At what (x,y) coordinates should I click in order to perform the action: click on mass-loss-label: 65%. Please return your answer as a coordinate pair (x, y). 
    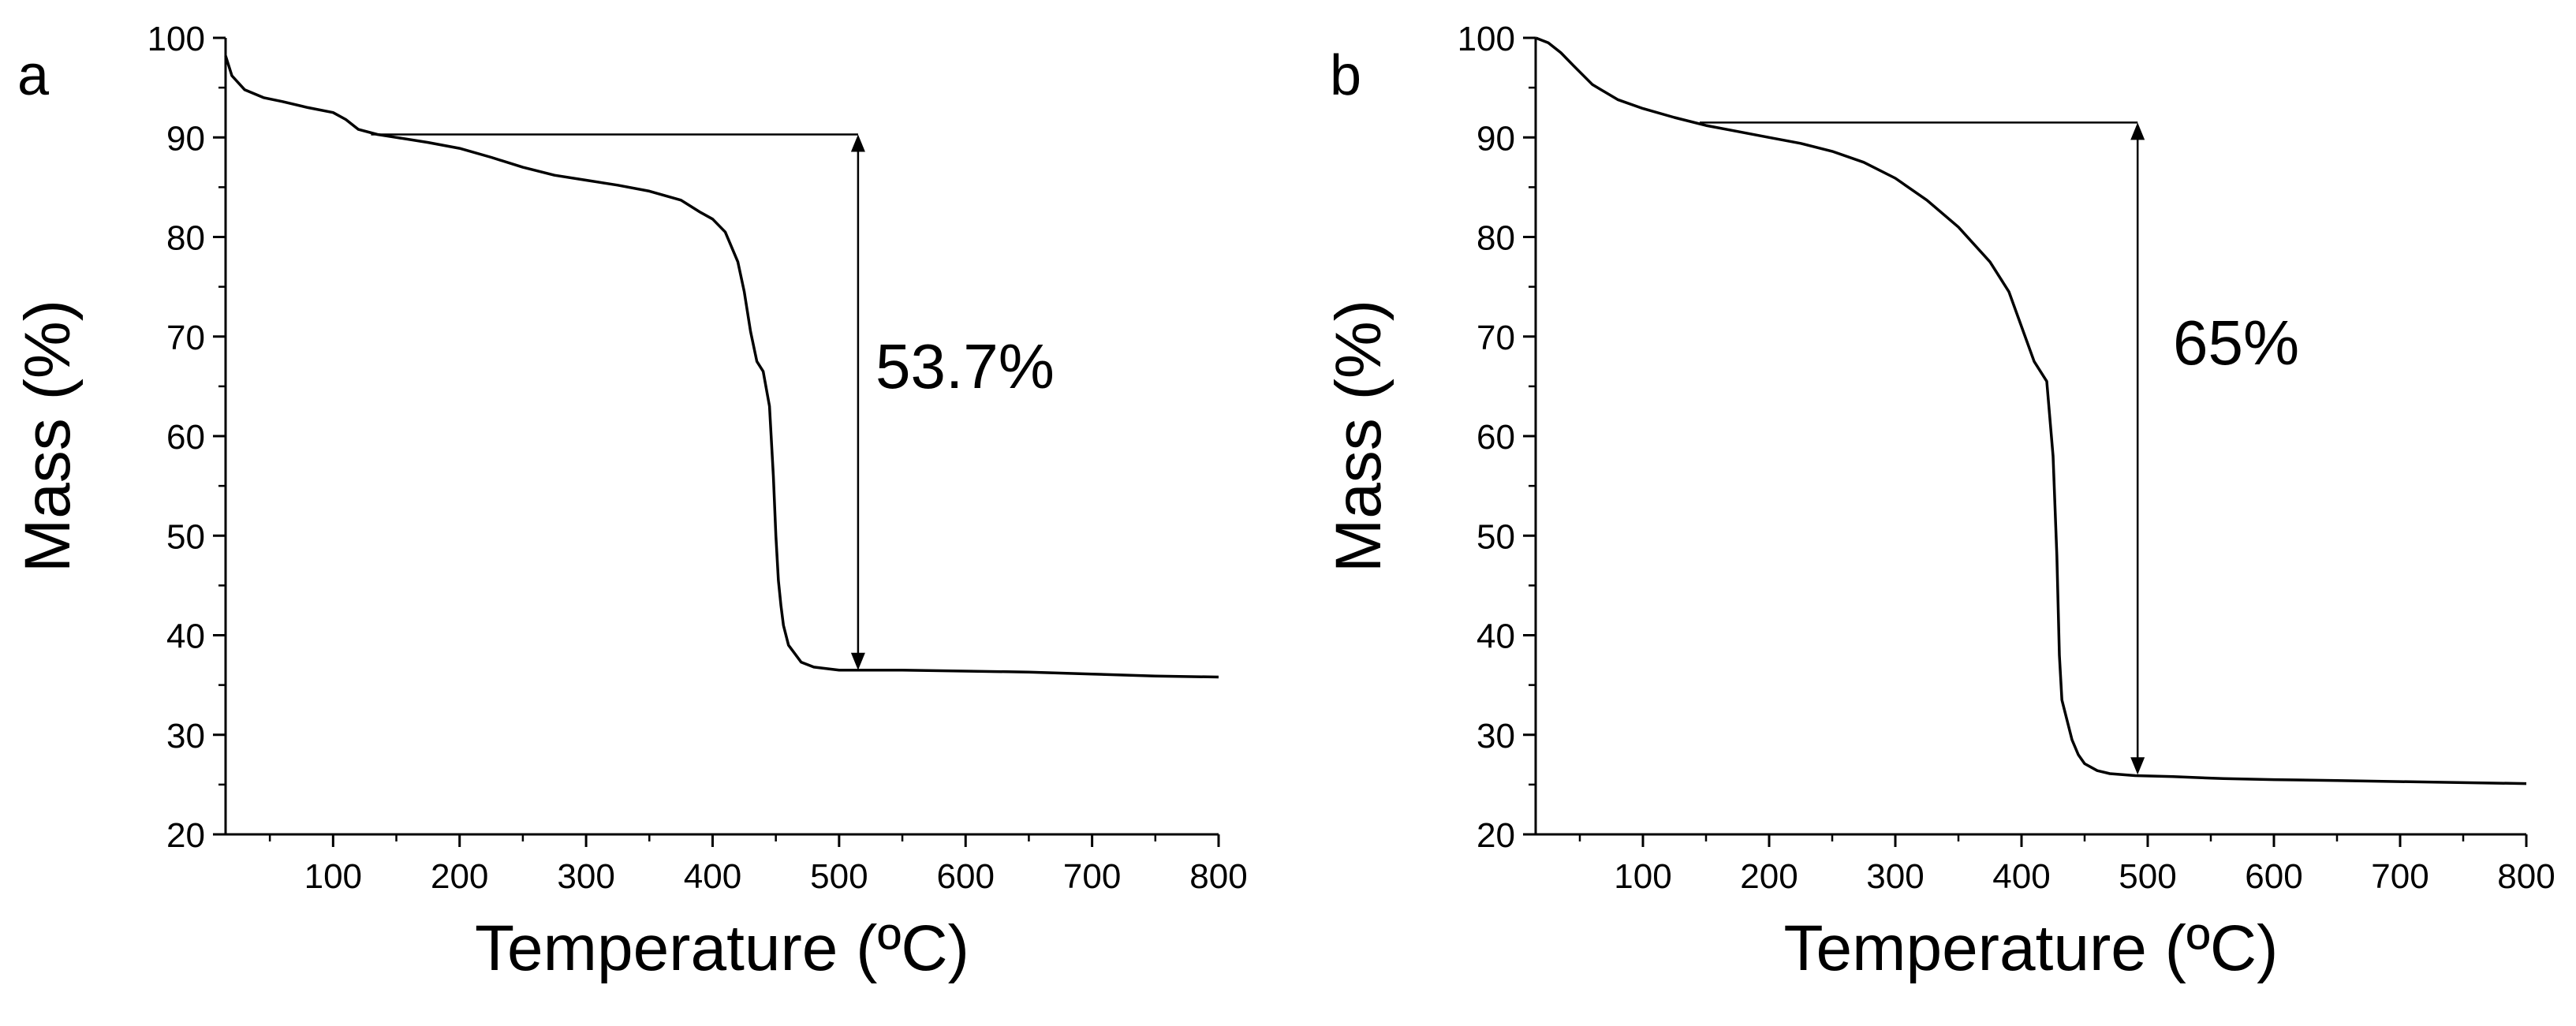
    Looking at the image, I should click on (2236, 343).